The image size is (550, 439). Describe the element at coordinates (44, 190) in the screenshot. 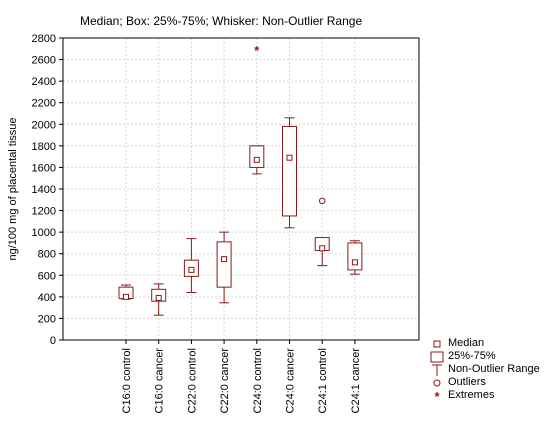

I see `y-tick-label: 1400` at that location.